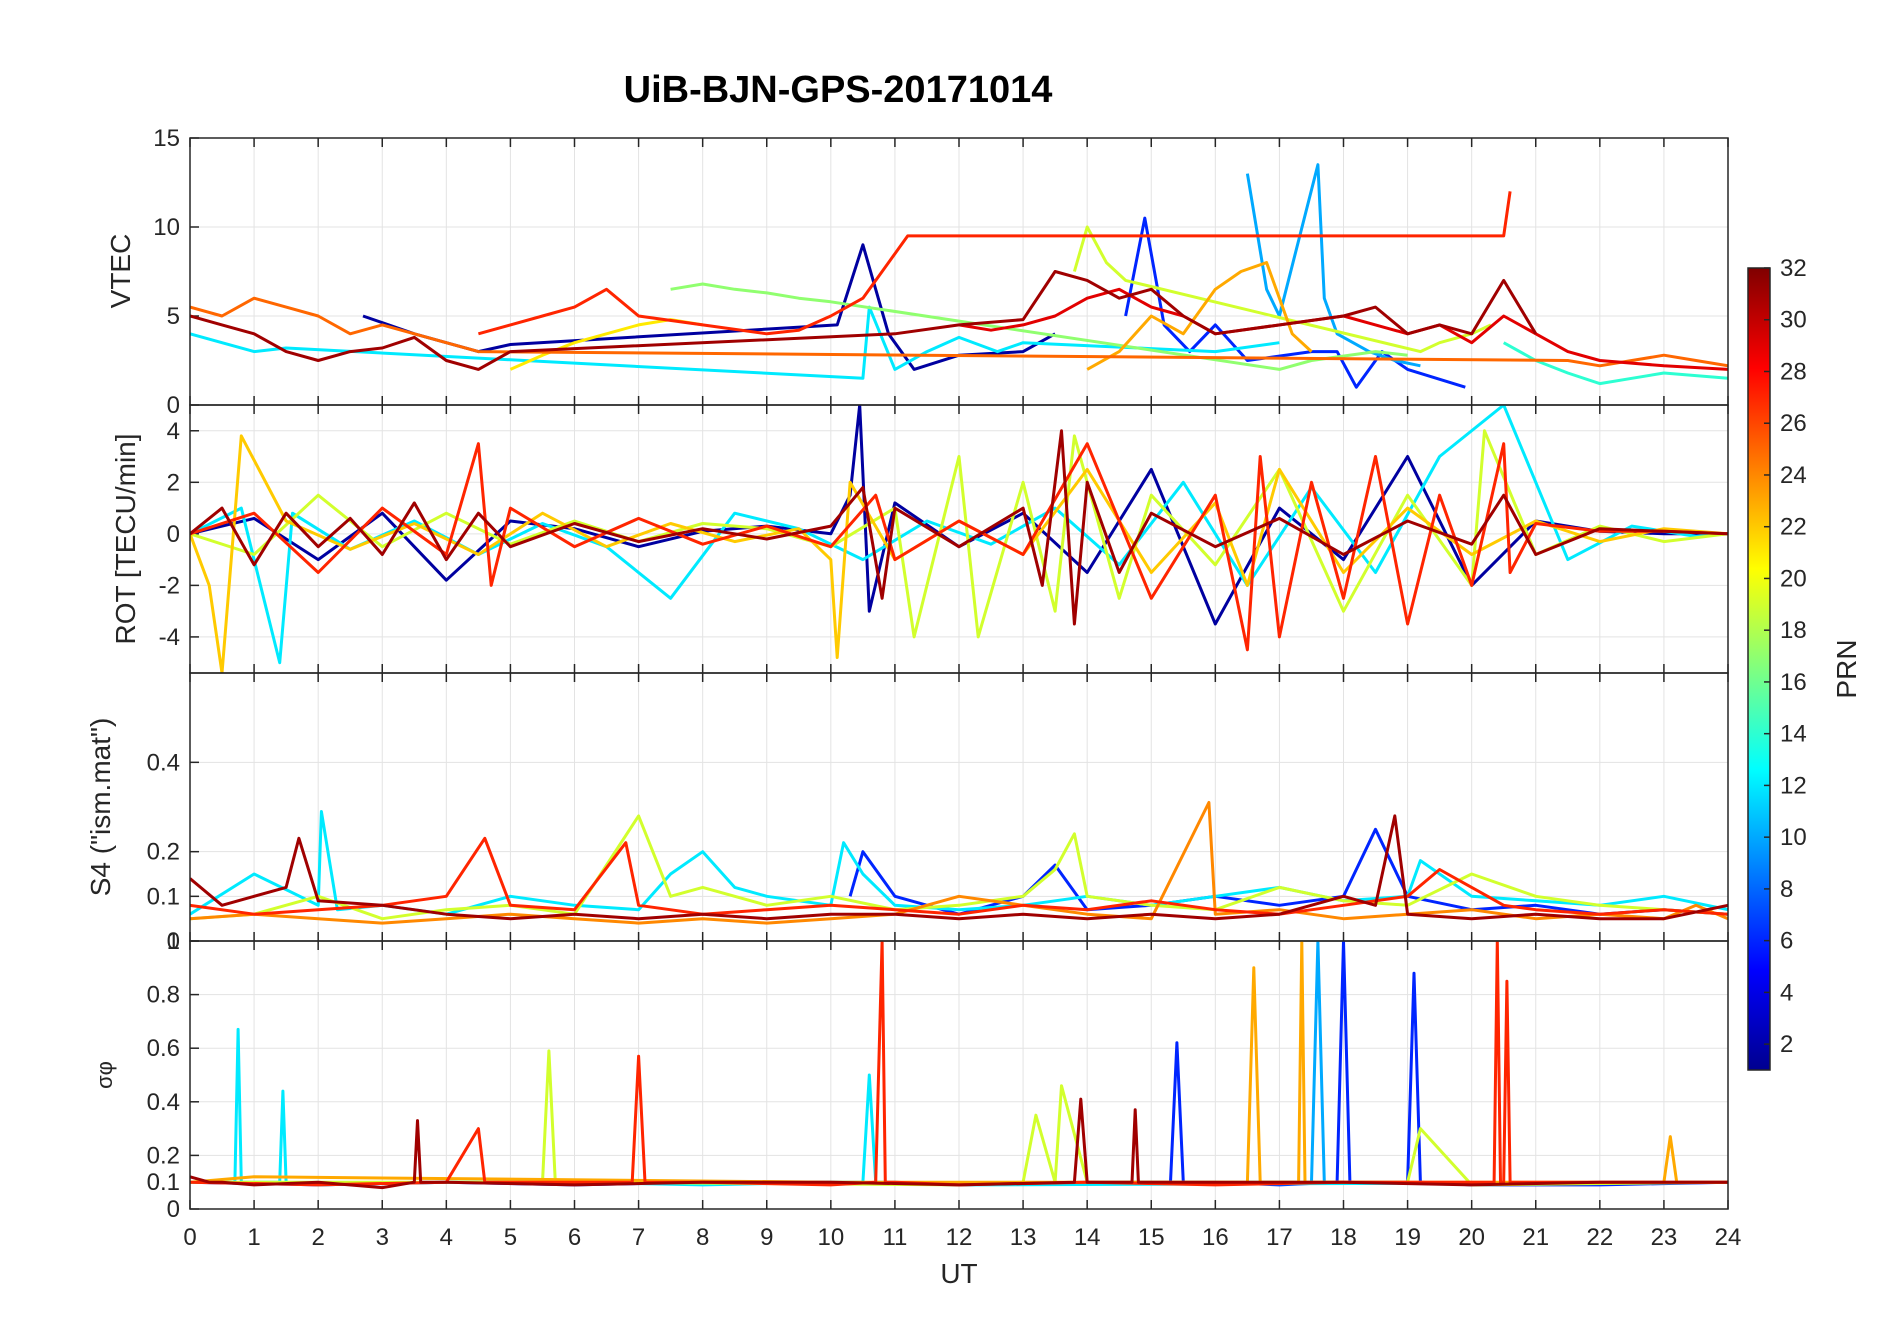  What do you see at coordinates (1793, 320) in the screenshot?
I see `colorbar-tick-label: 30` at bounding box center [1793, 320].